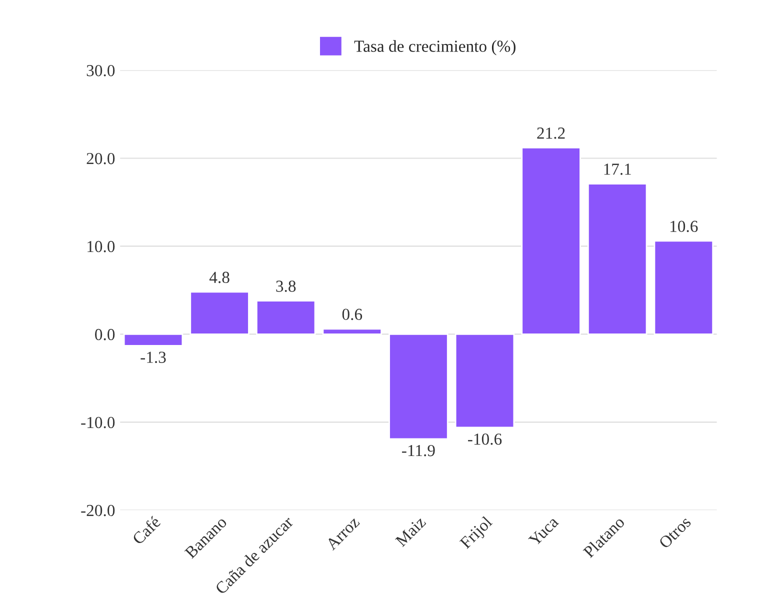 The width and height of the screenshot is (765, 611). I want to click on data-label: 17.1, so click(617, 169).